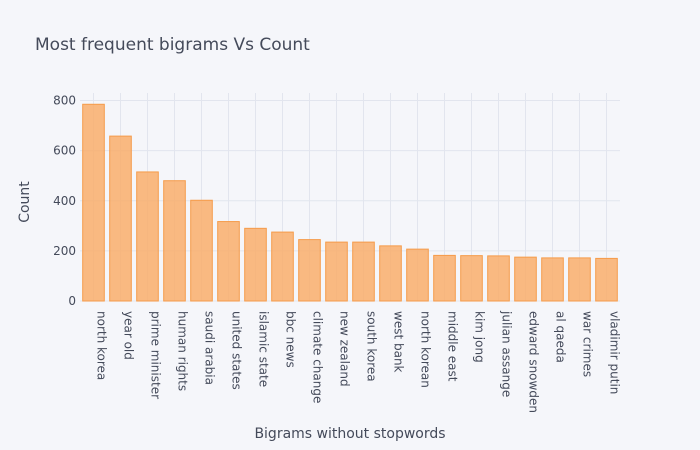  I want to click on x-tick-label: west bank, so click(399, 342).